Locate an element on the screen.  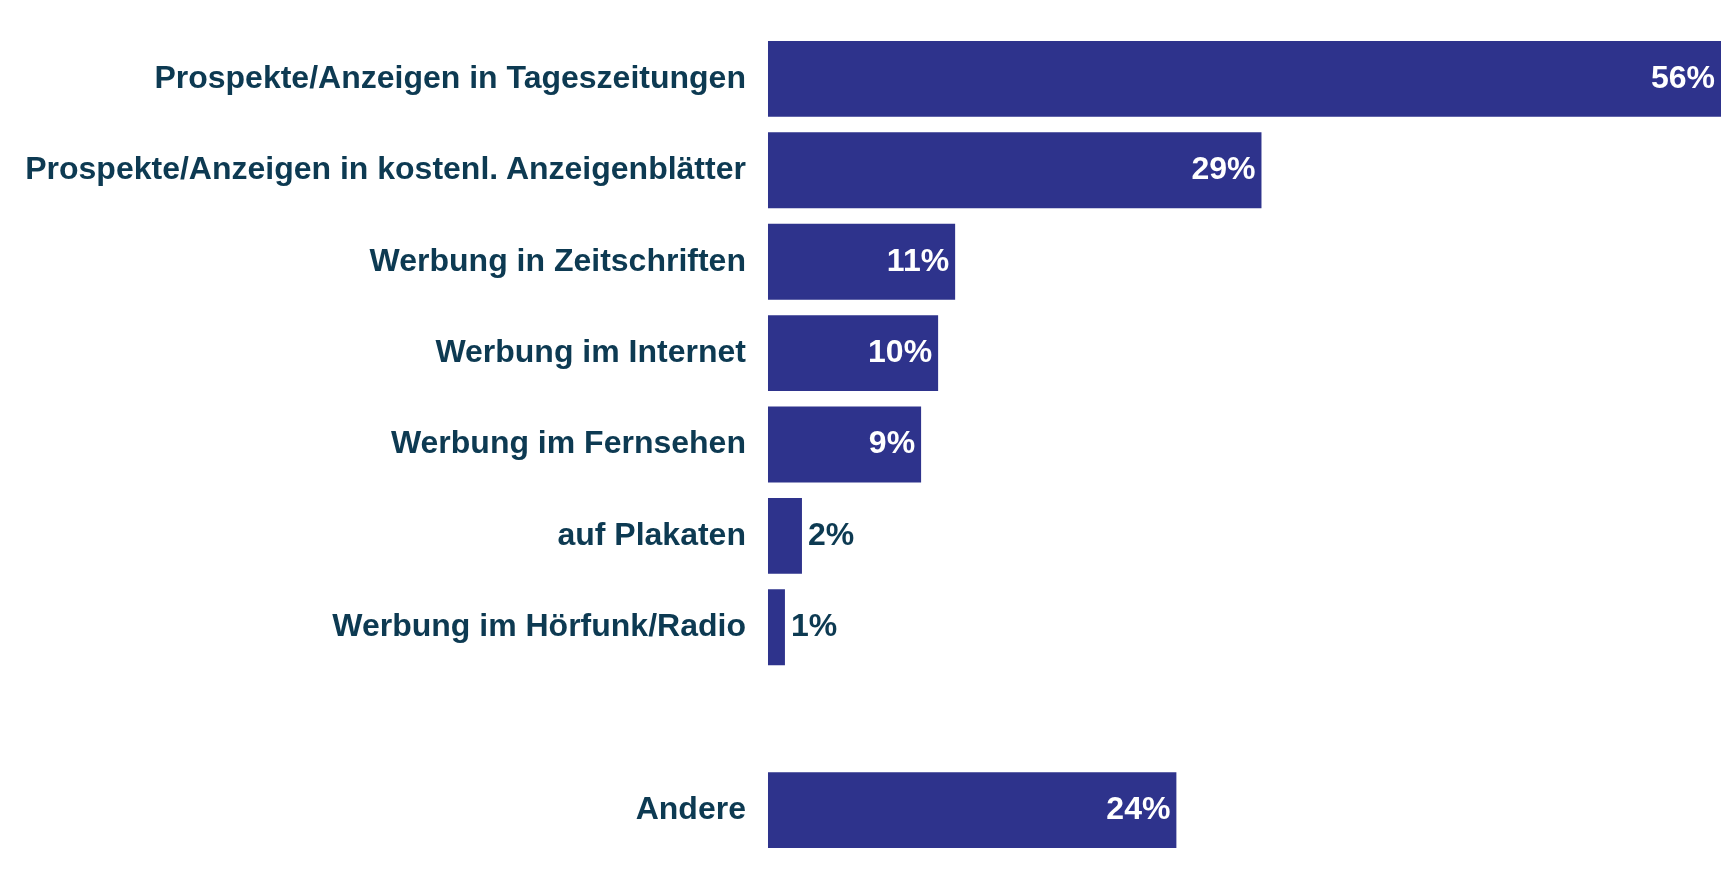
data-label: 29% is located at coordinates (1223, 168).